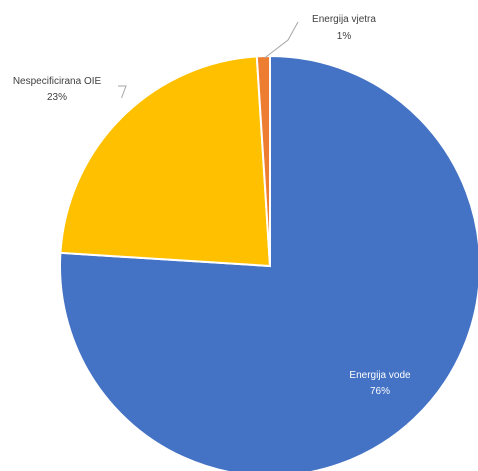  I want to click on slice-label-pct-energija-vjetra: 1%, so click(344, 36).